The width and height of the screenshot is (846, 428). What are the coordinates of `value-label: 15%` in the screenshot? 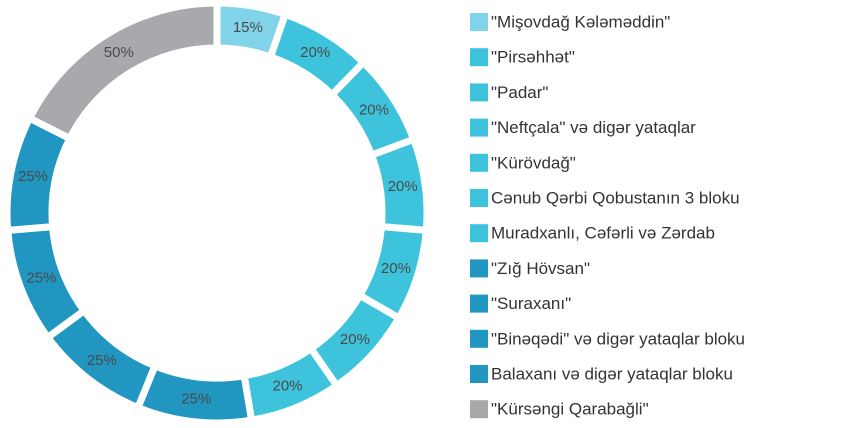 It's located at (248, 27).